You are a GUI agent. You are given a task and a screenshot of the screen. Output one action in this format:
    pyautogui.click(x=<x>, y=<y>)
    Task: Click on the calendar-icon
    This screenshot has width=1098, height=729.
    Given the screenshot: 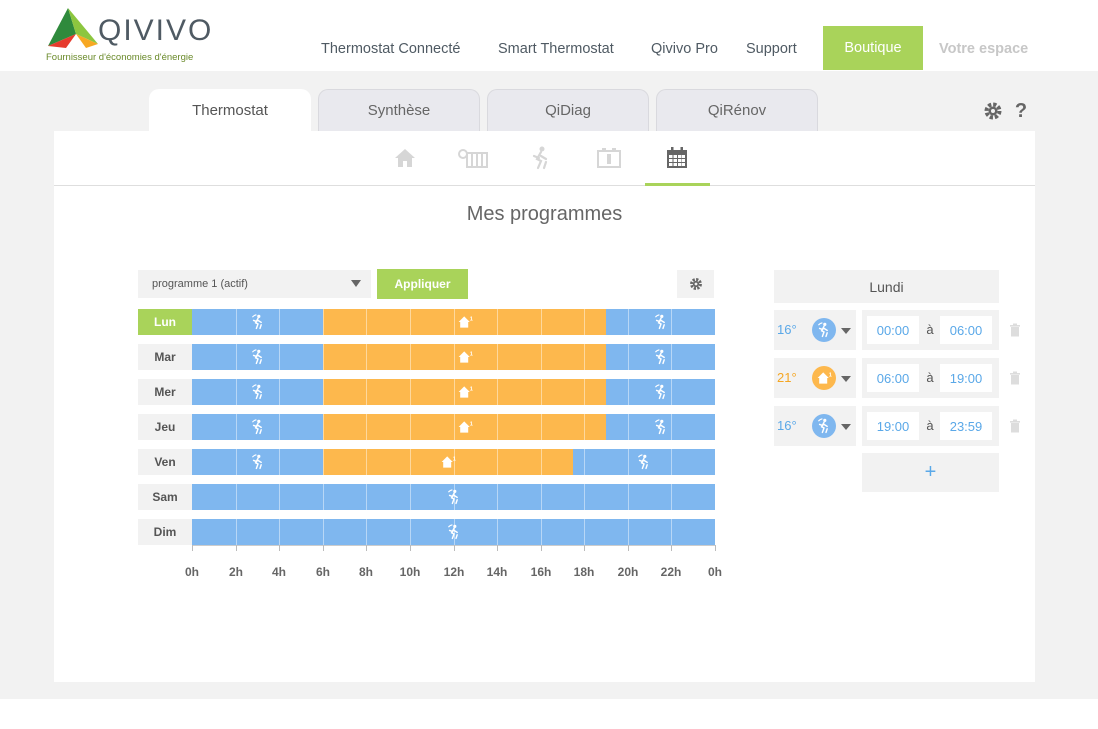 What is the action you would take?
    pyautogui.click(x=677, y=158)
    